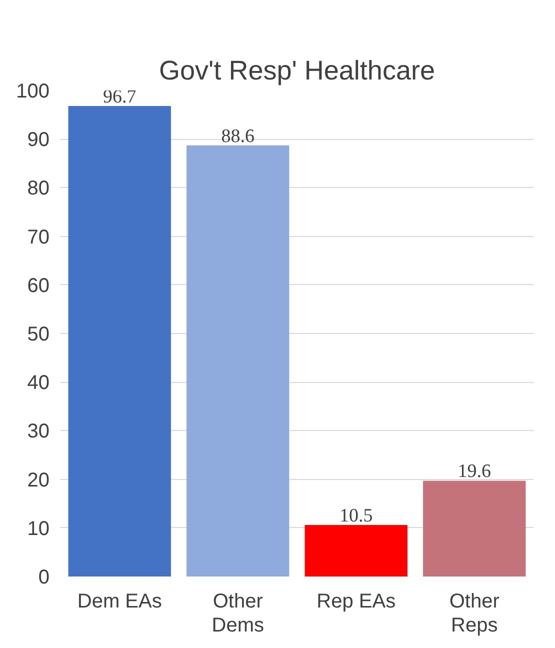 Image resolution: width=555 pixels, height=648 pixels. Describe the element at coordinates (474, 471) in the screenshot. I see `data-label: 19.6` at that location.